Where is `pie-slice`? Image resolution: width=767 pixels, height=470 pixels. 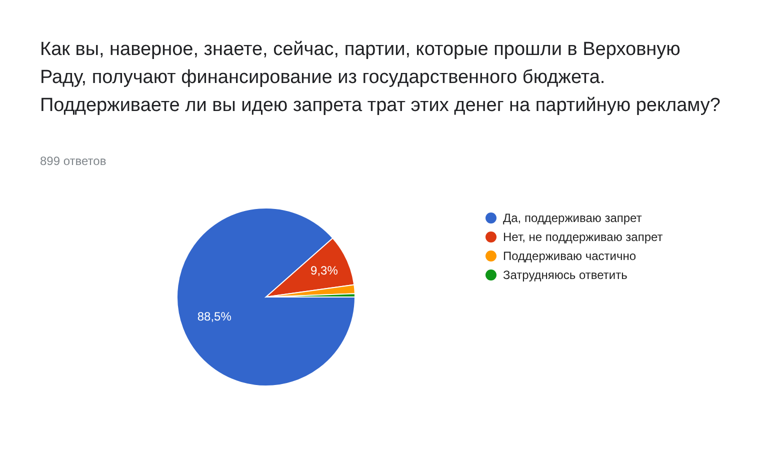 pie-slice is located at coordinates (266, 297).